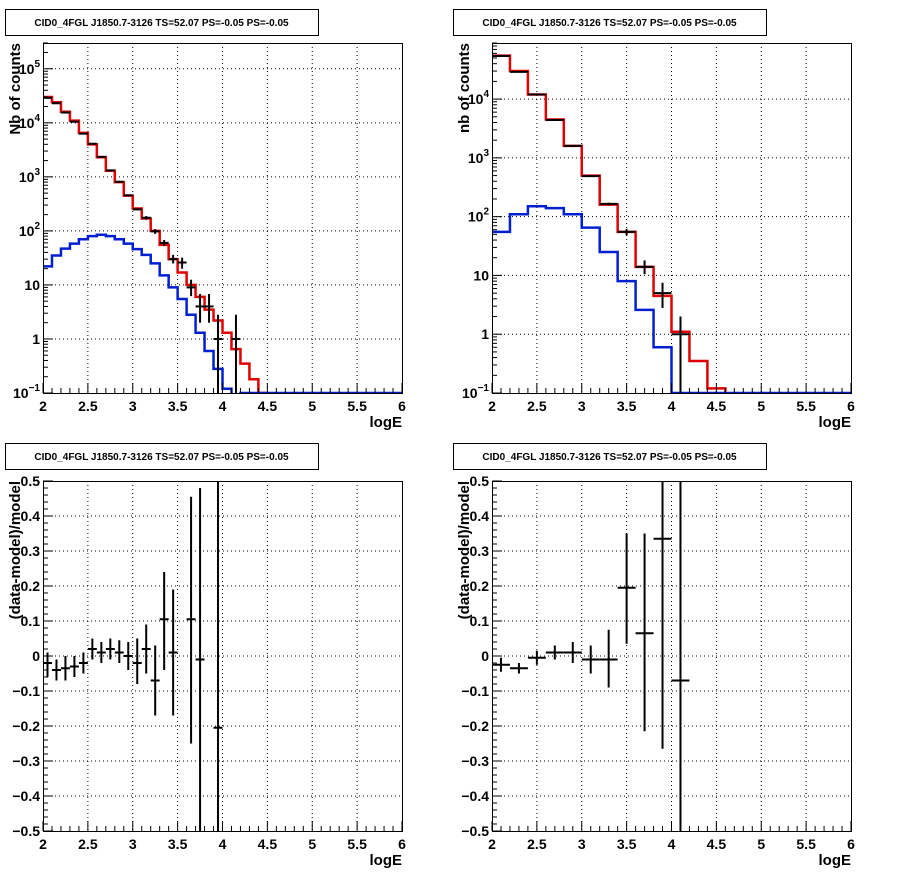 The image size is (898, 875). I want to click on y-tick-label: −0.1, so click(26, 691).